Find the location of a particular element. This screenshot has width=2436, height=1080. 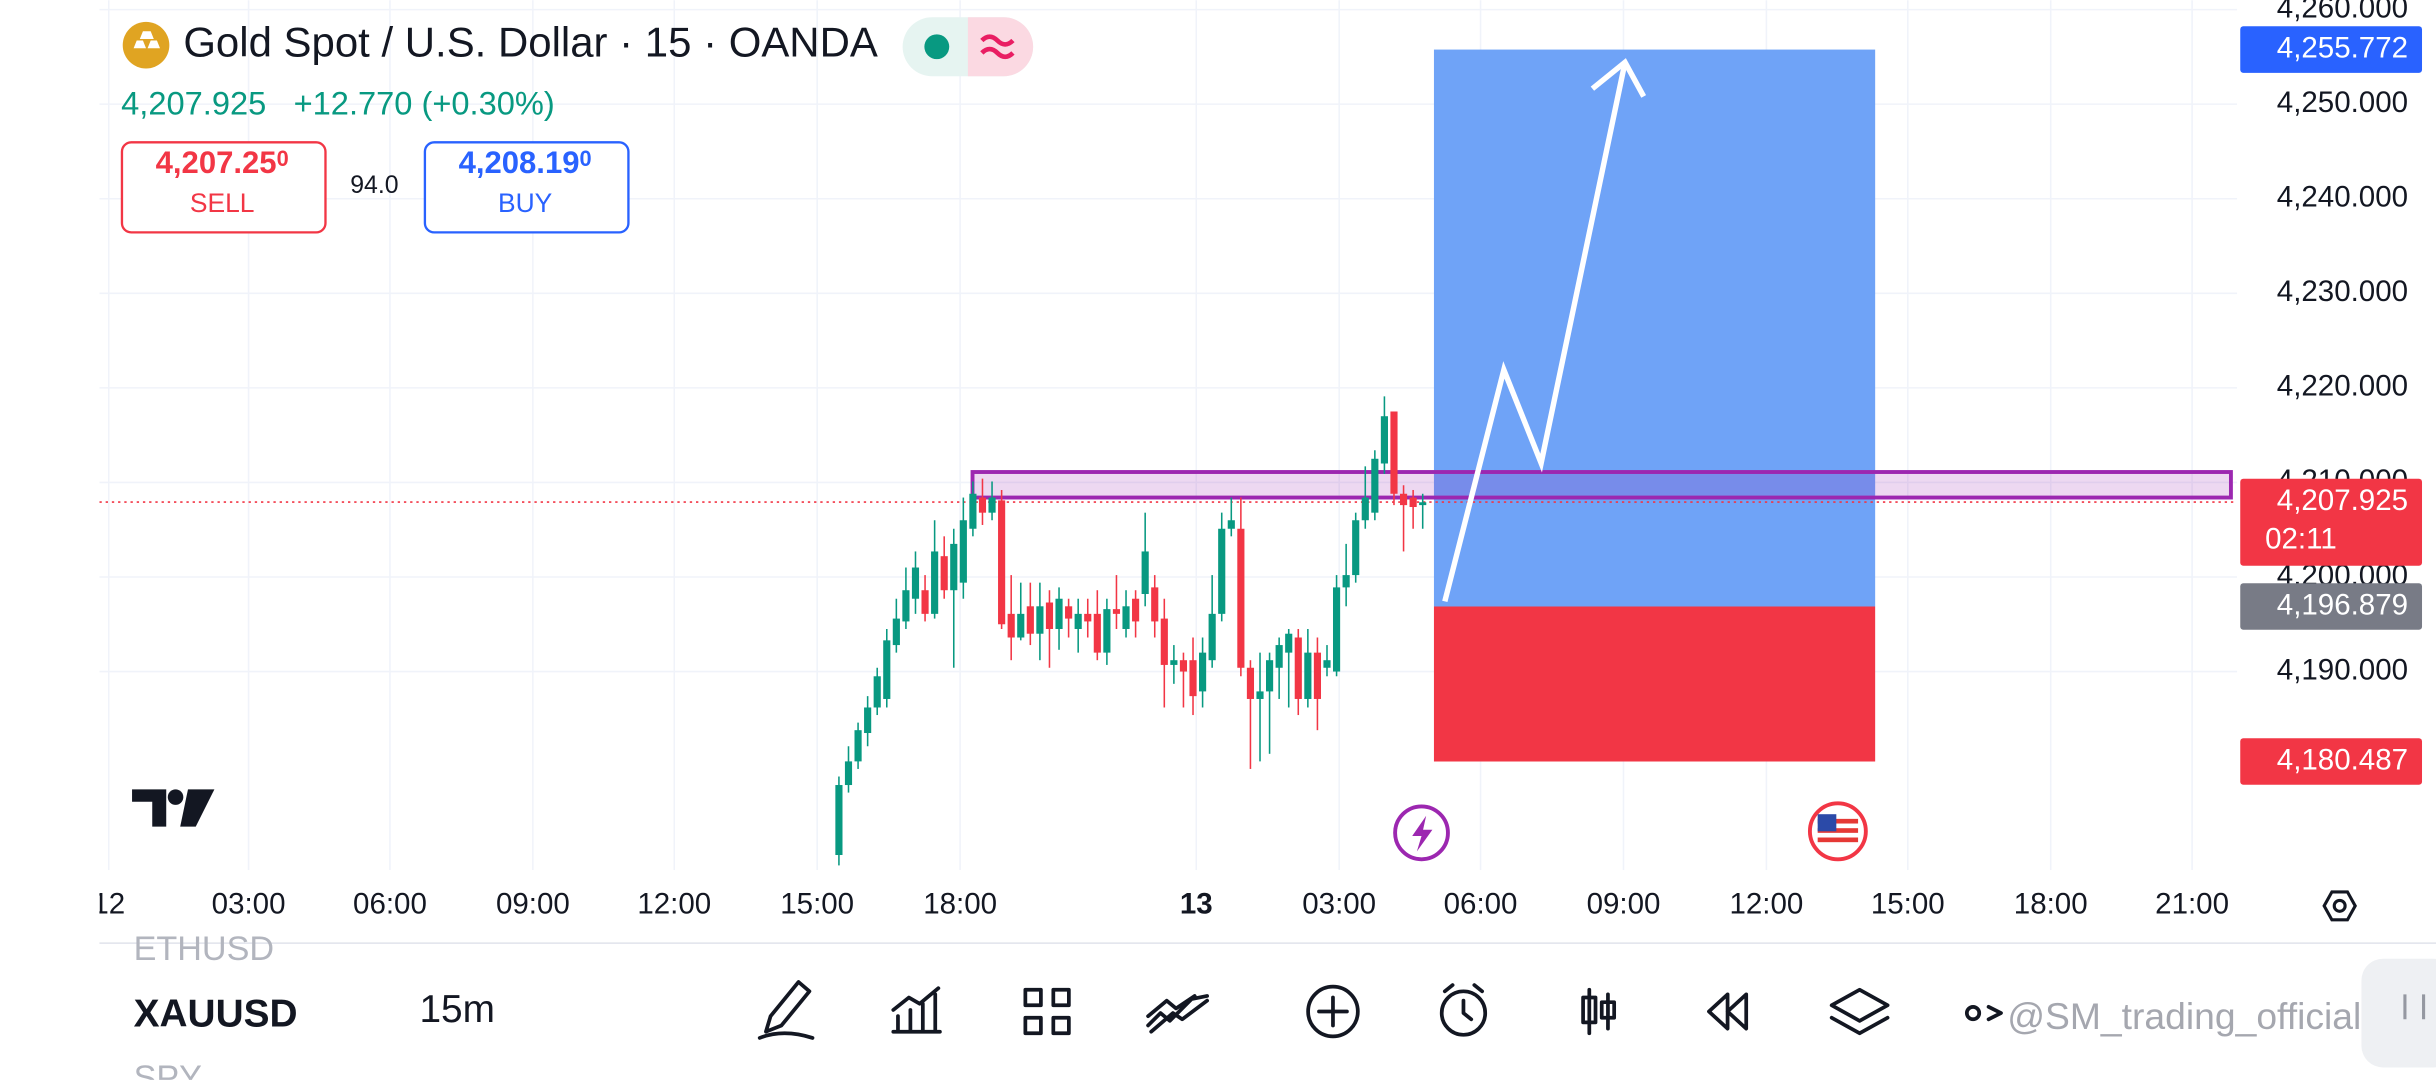

event-flag-icon is located at coordinates (1837, 831).